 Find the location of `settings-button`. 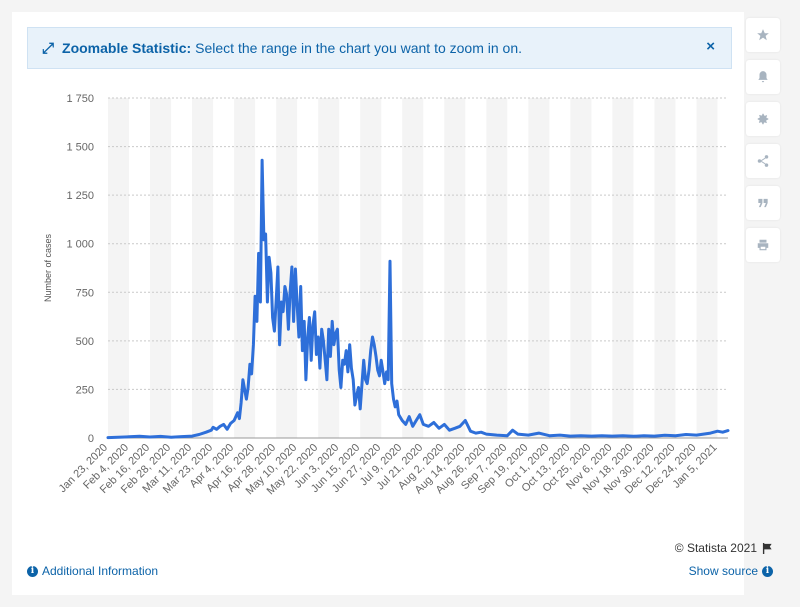

settings-button is located at coordinates (763, 119).